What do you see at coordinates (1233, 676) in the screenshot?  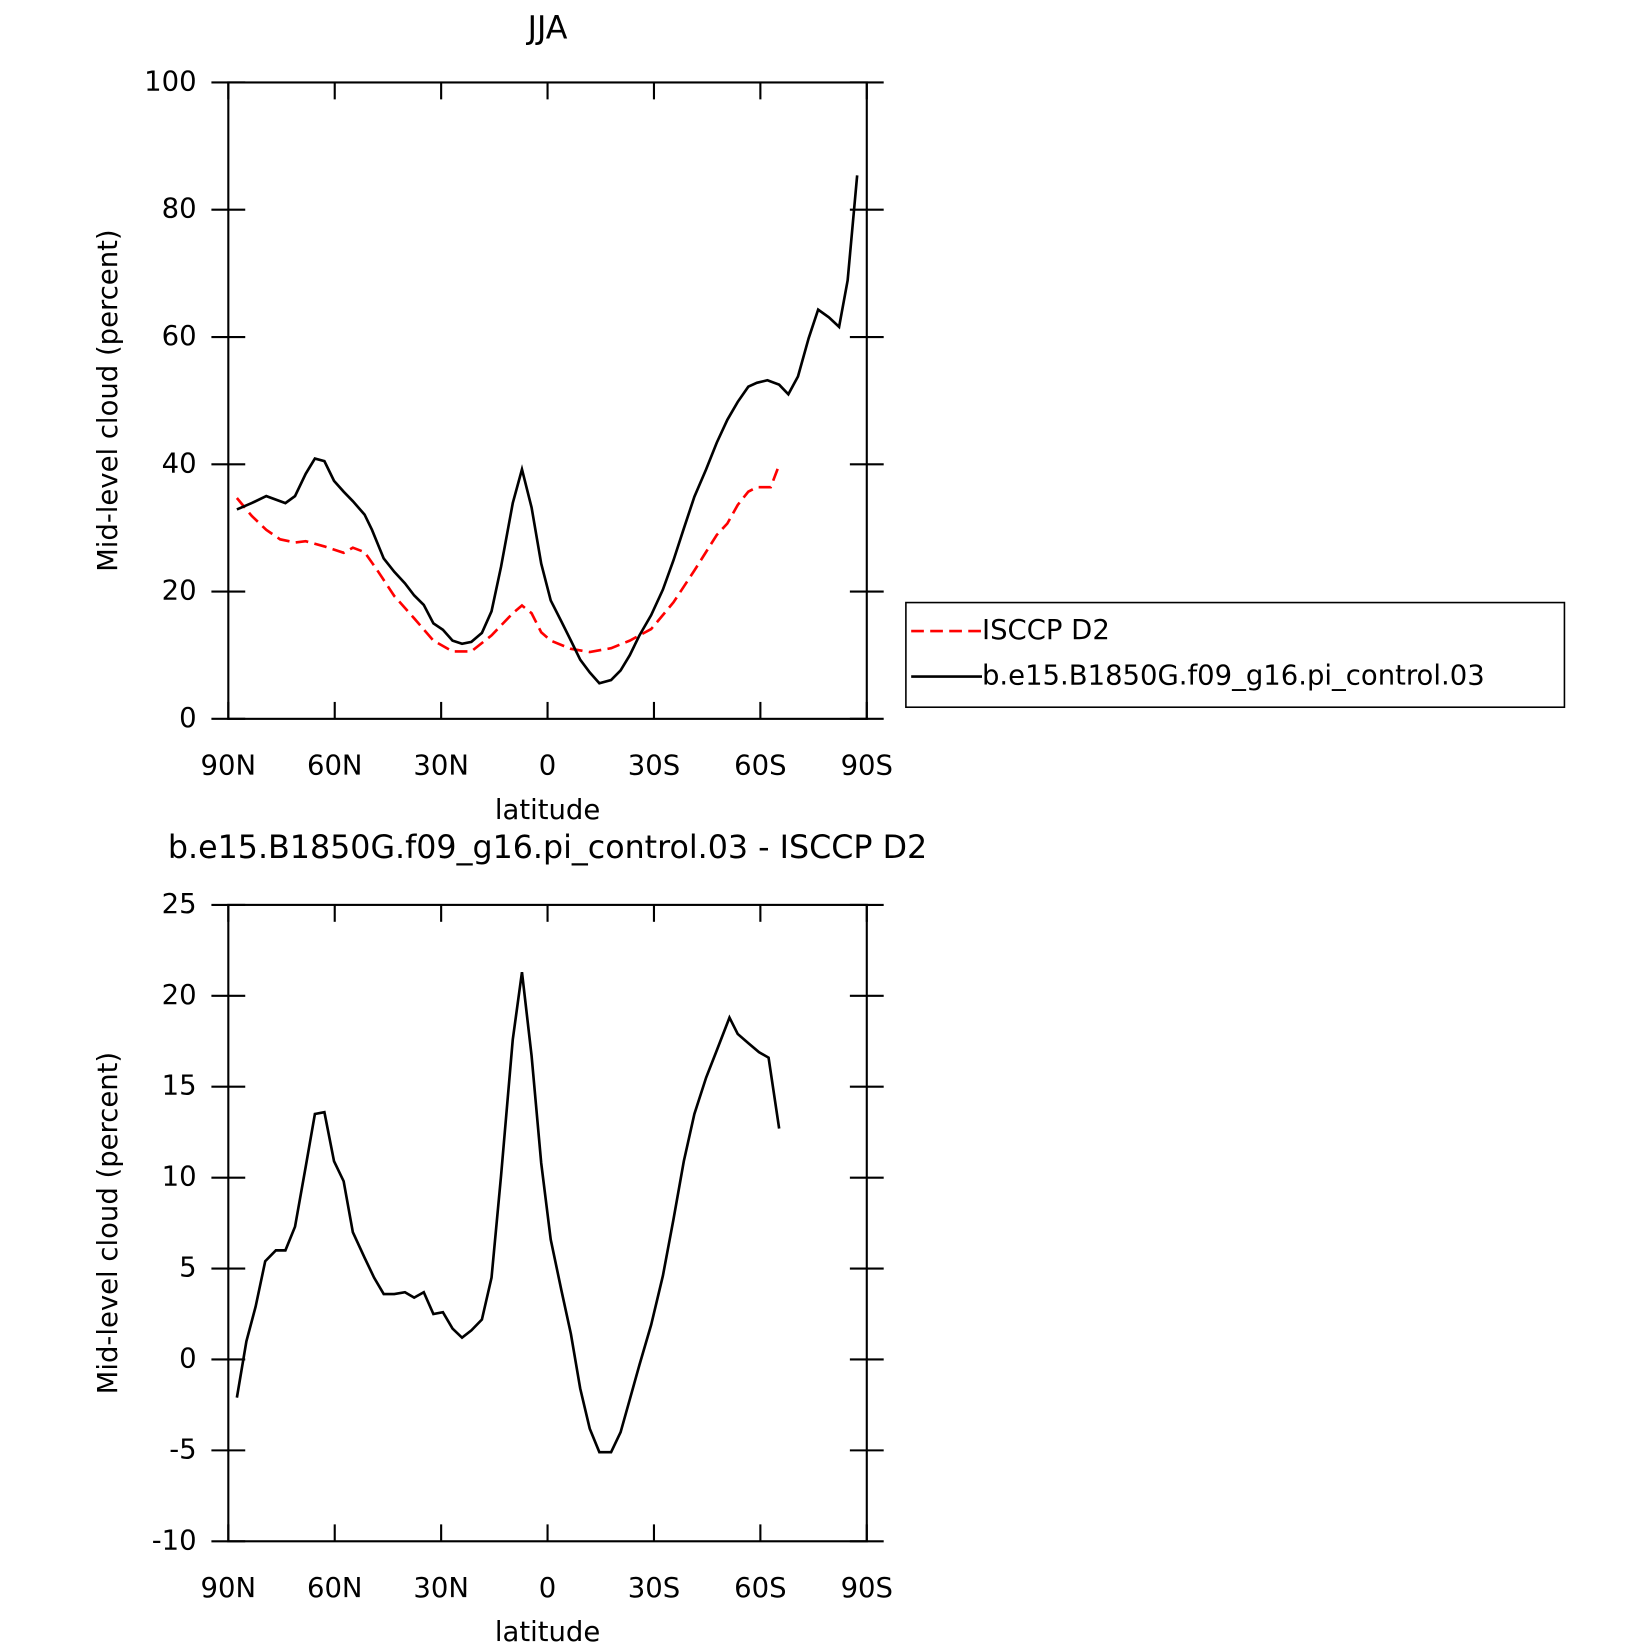 I see `legend-label: b.e15.B1850G.f09_g16.pi_control.03` at bounding box center [1233, 676].